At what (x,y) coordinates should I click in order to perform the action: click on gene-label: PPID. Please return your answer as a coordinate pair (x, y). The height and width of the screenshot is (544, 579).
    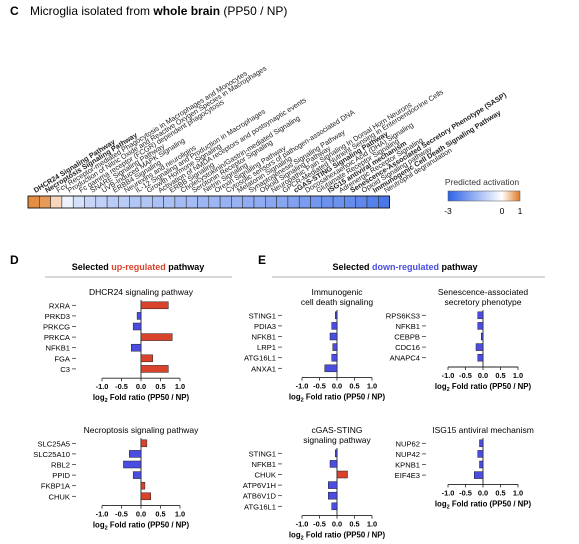
    Looking at the image, I should click on (61, 475).